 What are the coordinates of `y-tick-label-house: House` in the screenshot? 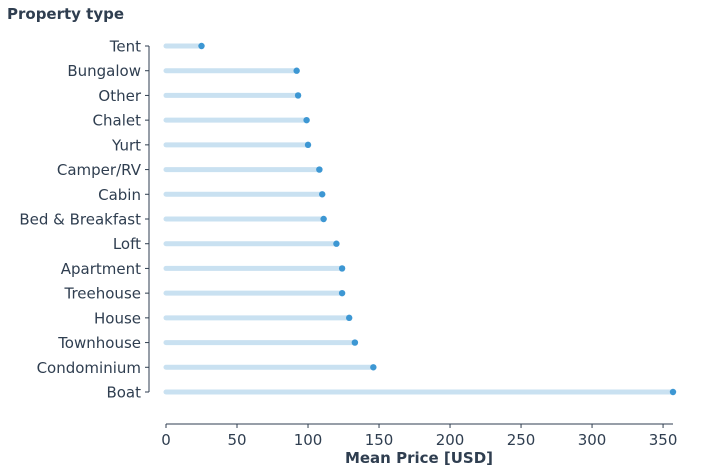 It's located at (117, 318).